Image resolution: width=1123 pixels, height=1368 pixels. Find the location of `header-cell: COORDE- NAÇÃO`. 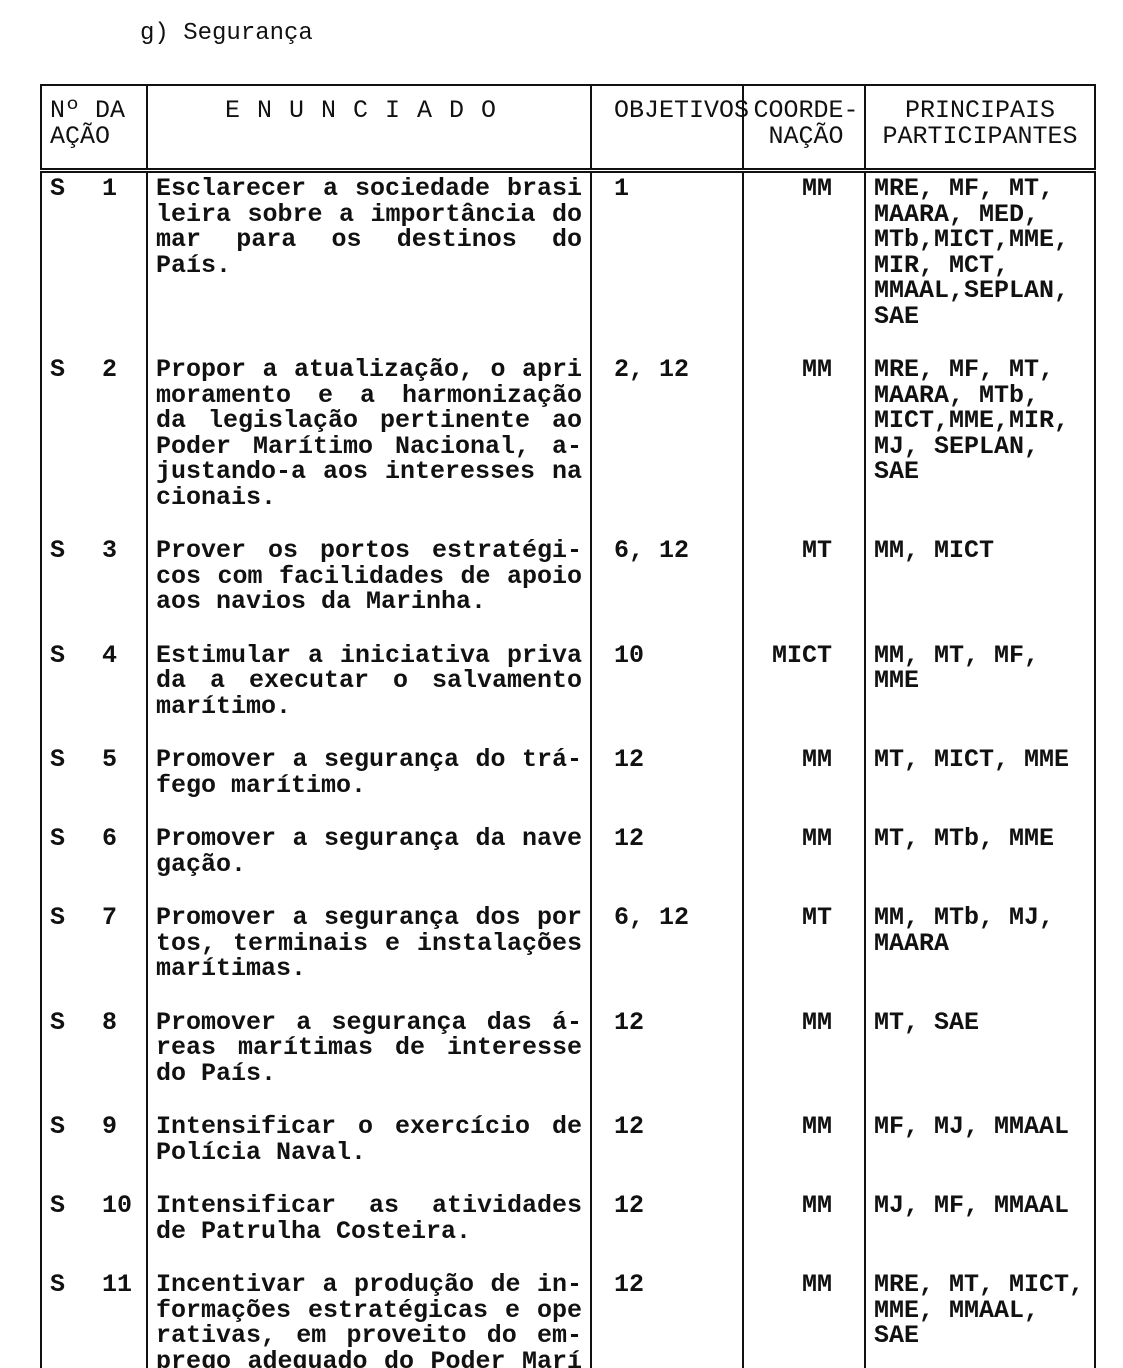

header-cell: COORDE- NAÇÃO is located at coordinates (804, 128).